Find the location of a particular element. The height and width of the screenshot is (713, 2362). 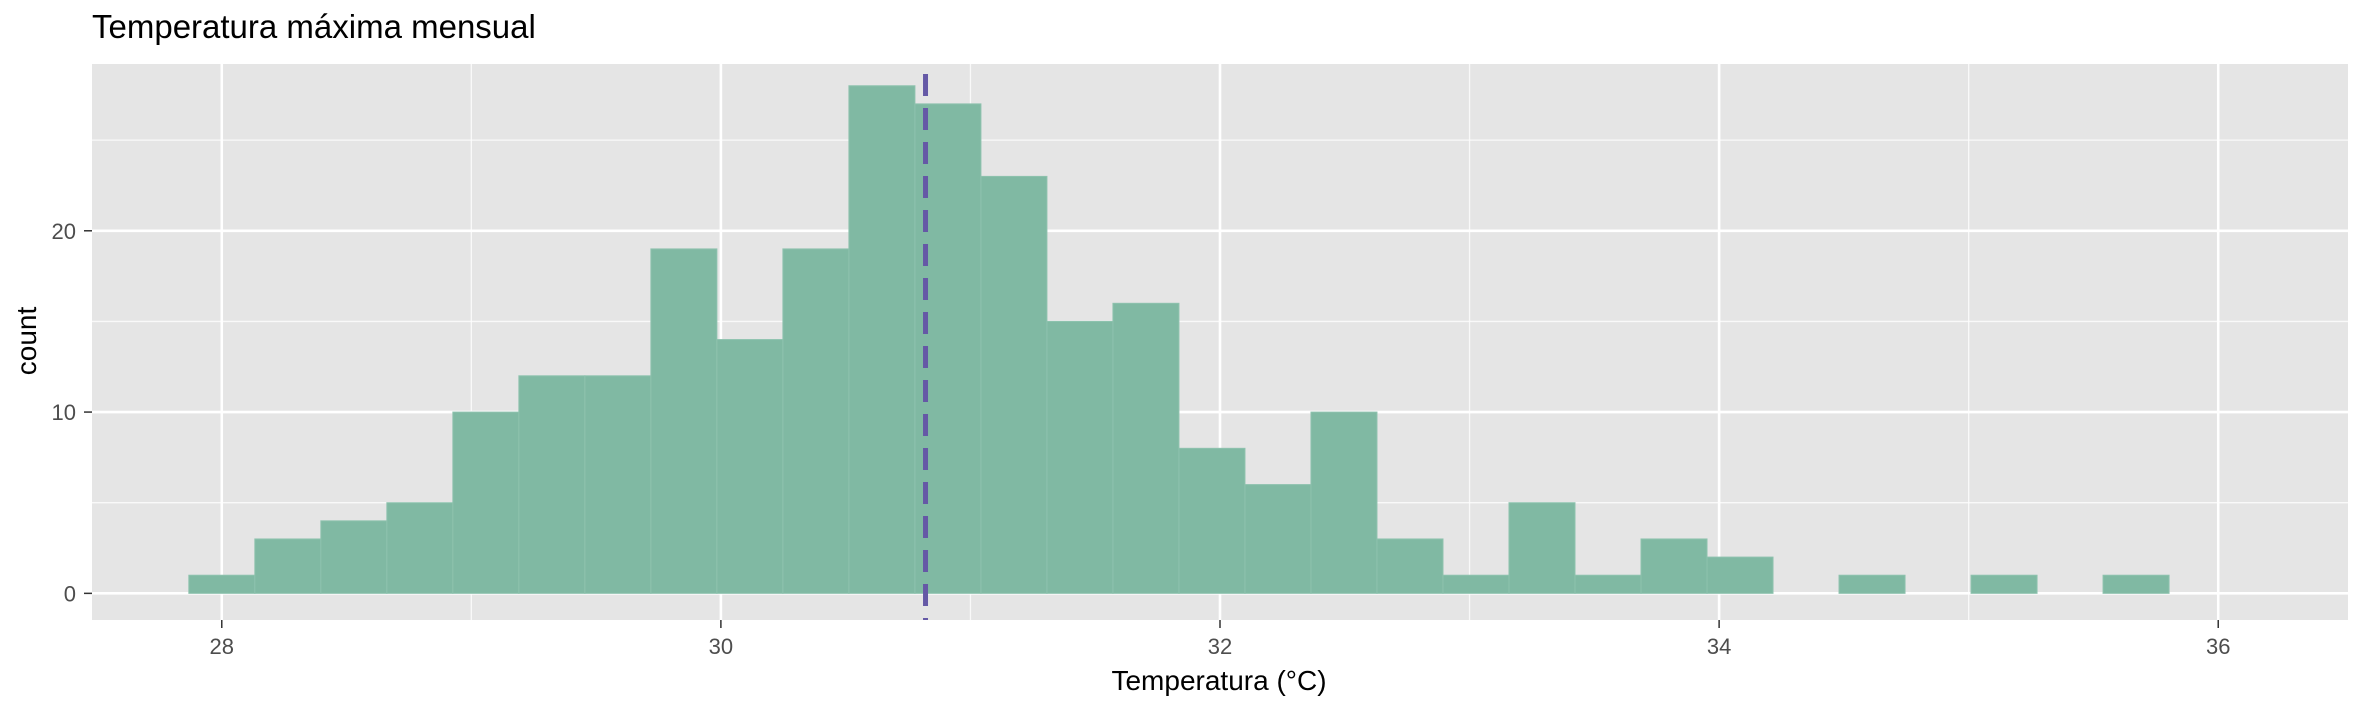

y-tick-label: 0 is located at coordinates (70, 593).